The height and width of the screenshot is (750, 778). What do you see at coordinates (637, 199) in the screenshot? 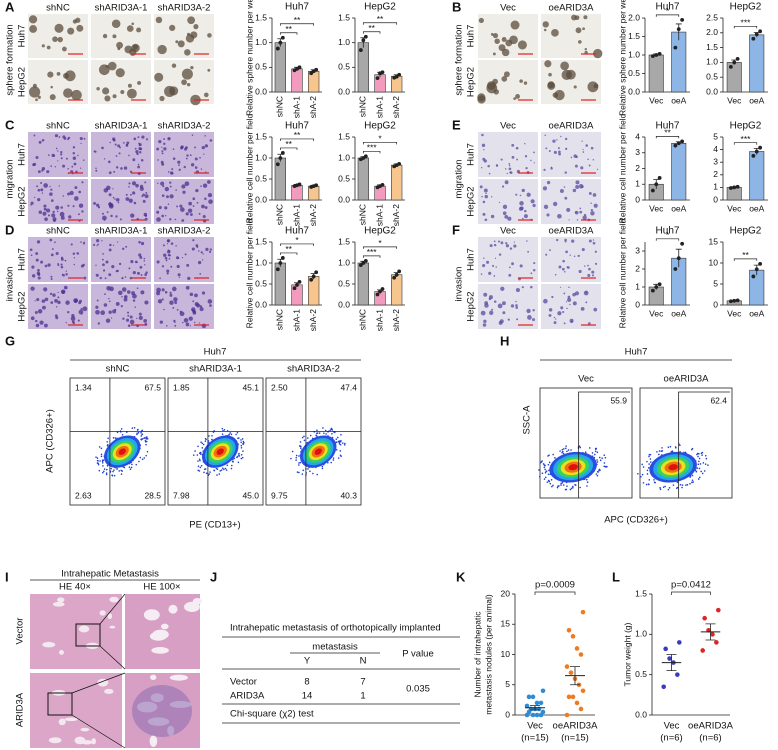
I see `y-tick-label: 0` at bounding box center [637, 199].